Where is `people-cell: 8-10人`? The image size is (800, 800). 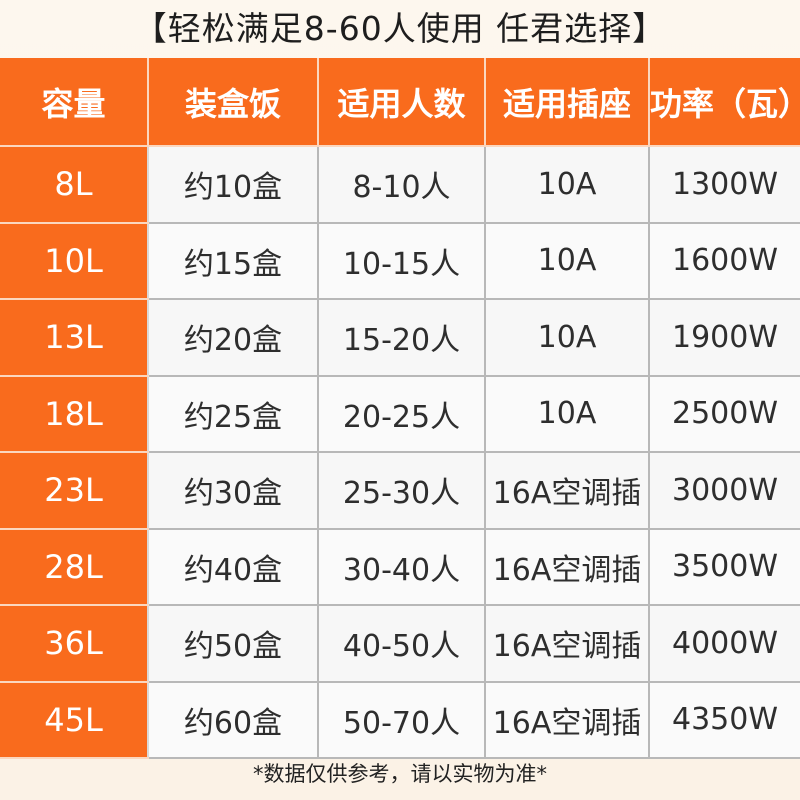
people-cell: 8-10人 is located at coordinates (401, 184).